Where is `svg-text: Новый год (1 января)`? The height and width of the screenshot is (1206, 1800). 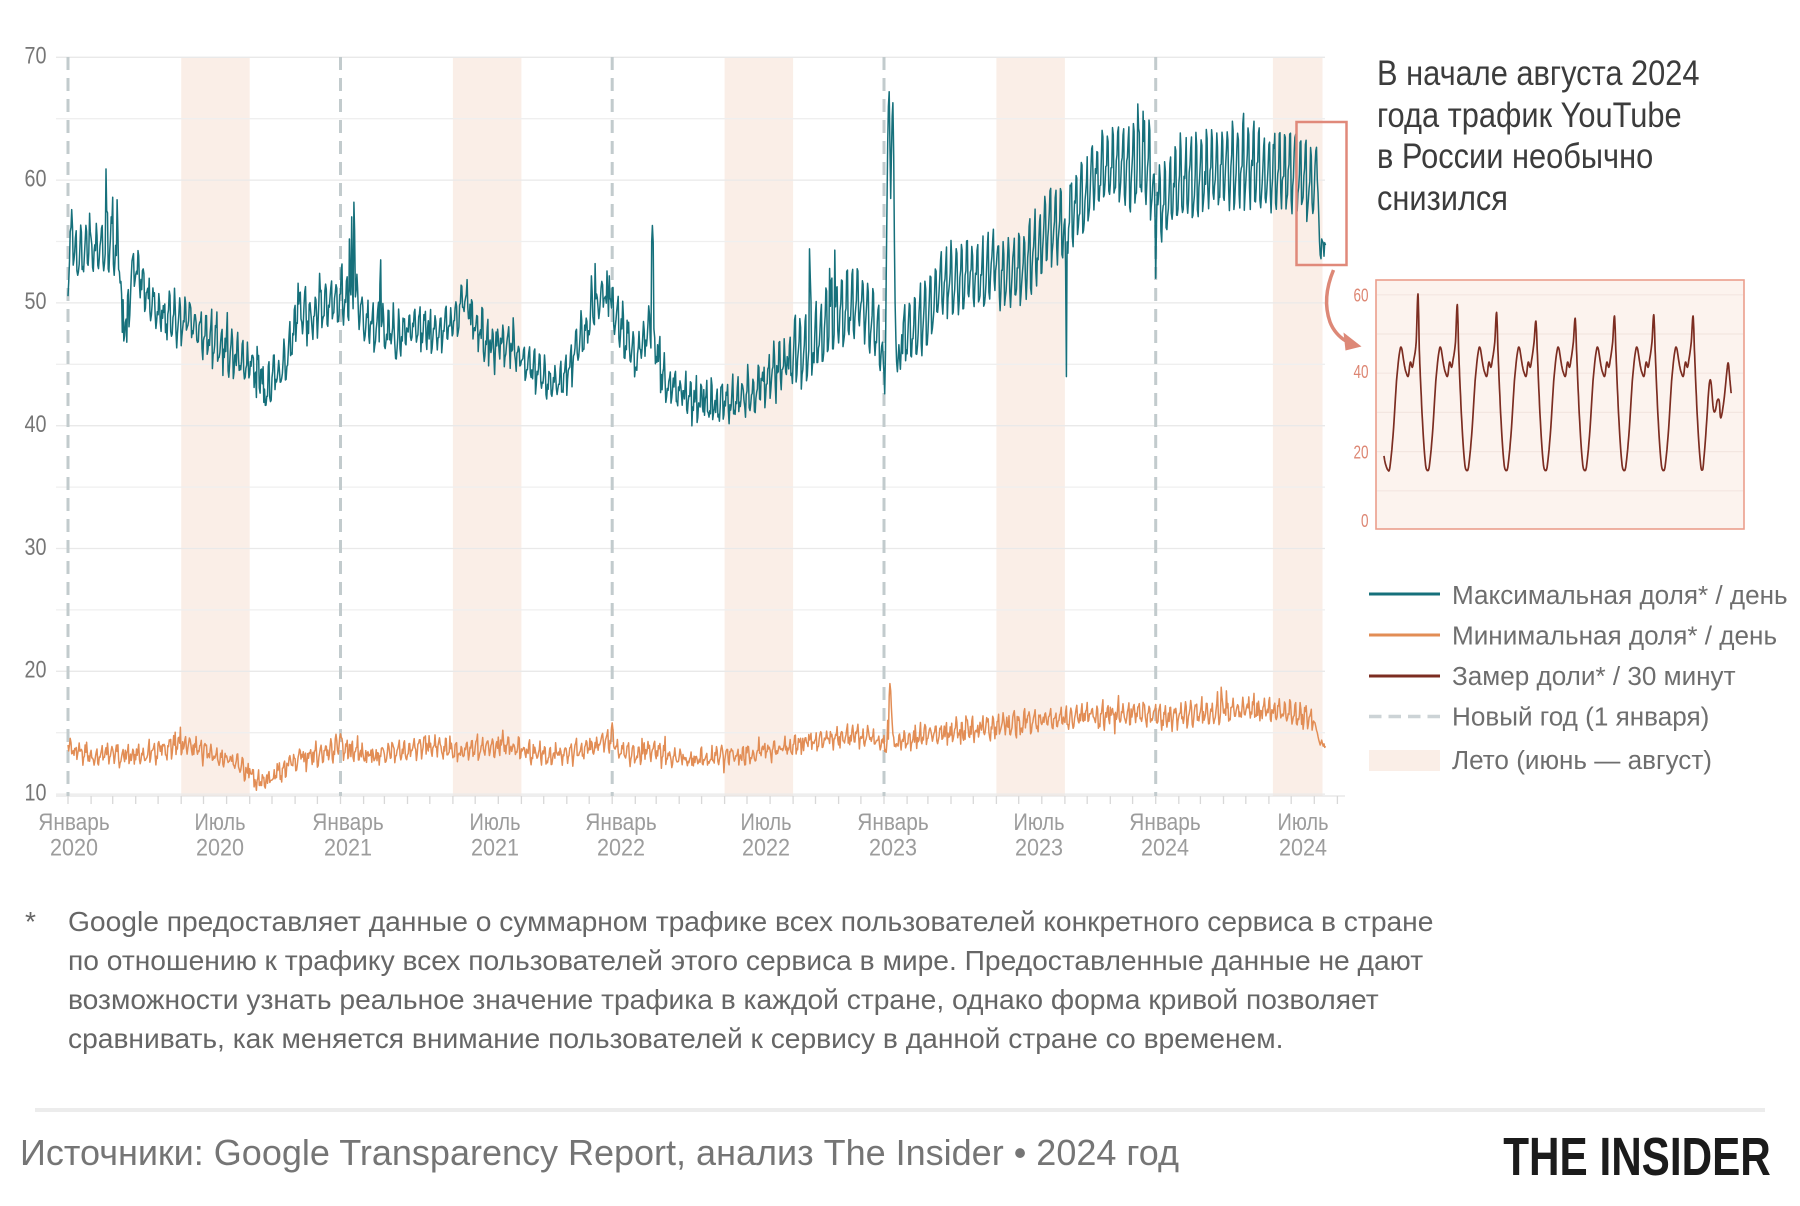
svg-text: Новый год (1 января) is located at coordinates (1580, 717).